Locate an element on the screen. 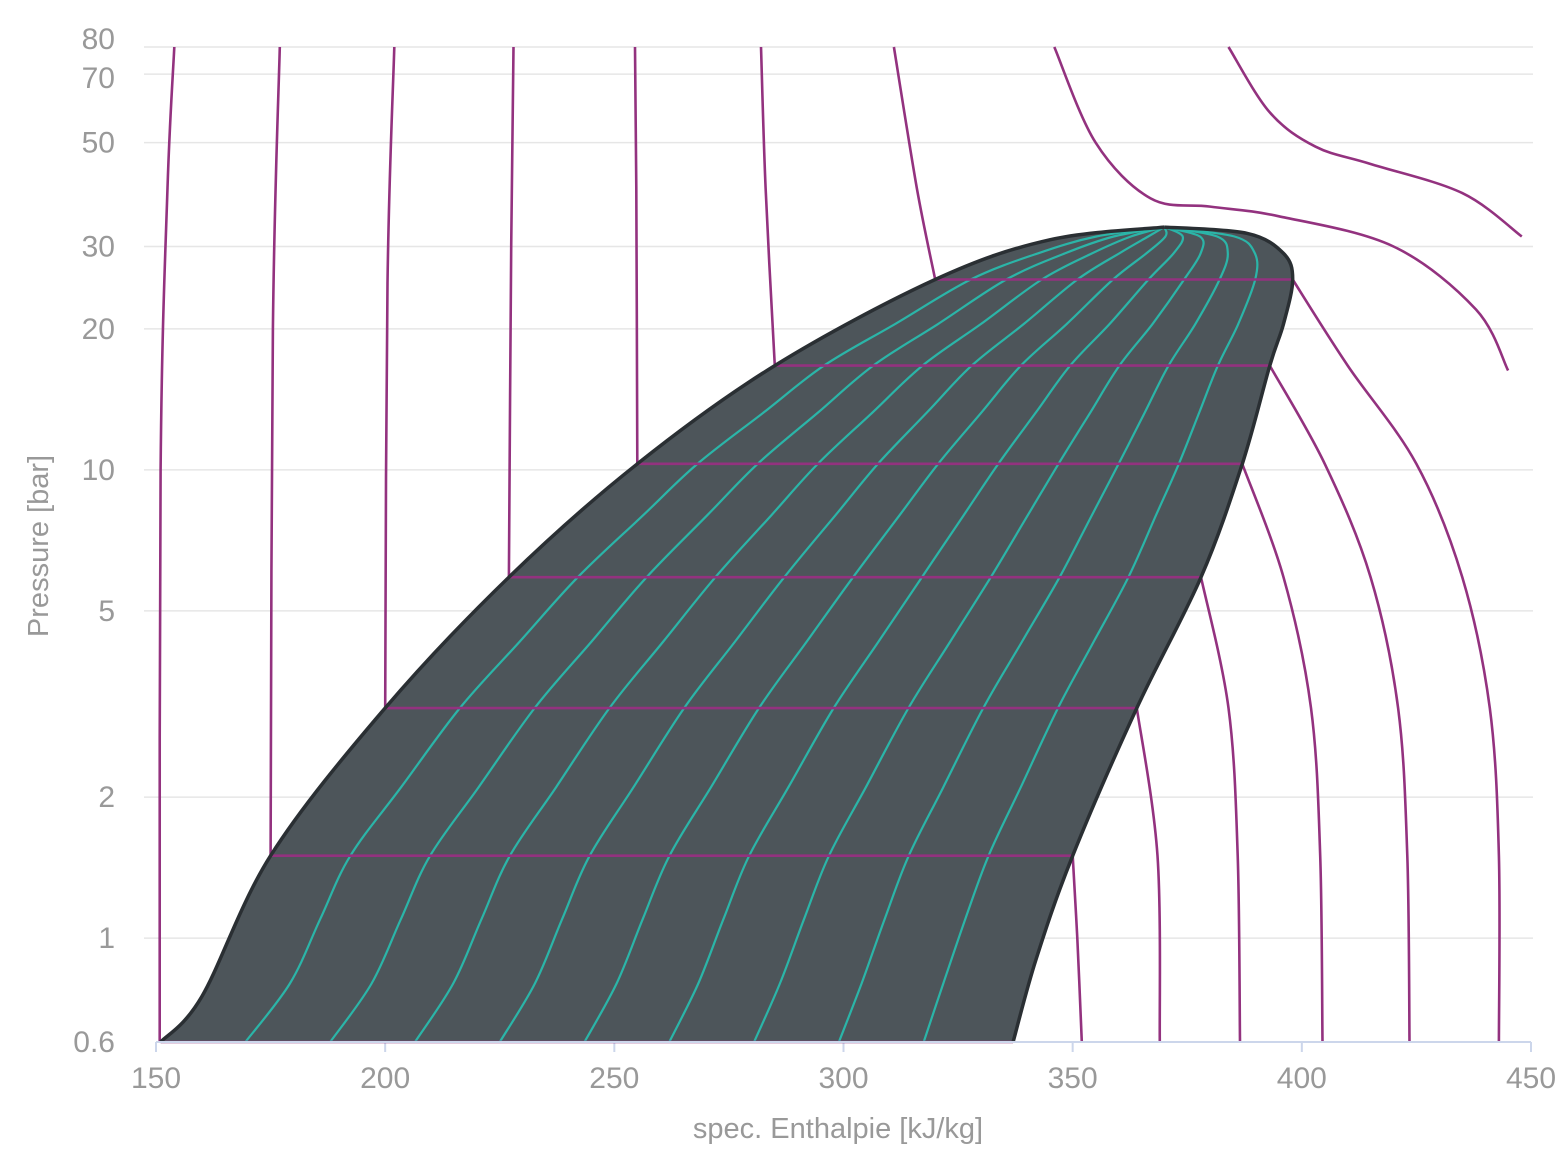 This screenshot has height=1154, width=1560. y-axis-title: Pressure [bar] is located at coordinates (39, 546).